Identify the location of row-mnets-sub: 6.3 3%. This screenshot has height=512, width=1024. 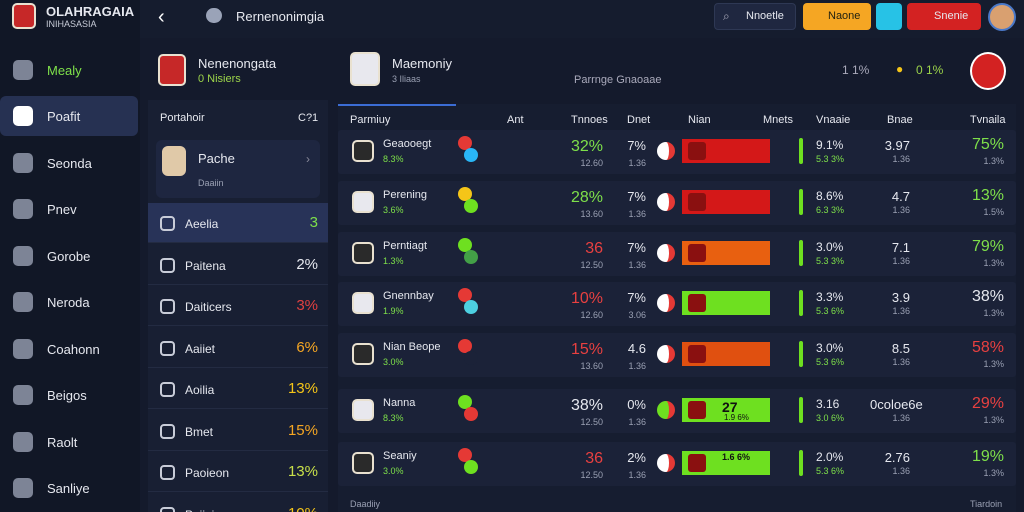
(830, 209).